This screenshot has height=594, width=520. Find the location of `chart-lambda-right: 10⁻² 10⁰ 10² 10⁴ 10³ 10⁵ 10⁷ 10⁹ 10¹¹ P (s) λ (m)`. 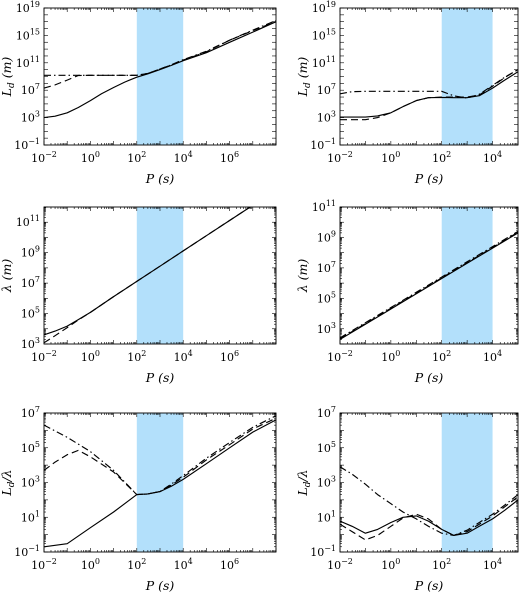

chart-lambda-right: 10⁻² 10⁰ 10² 10⁴ 10³ 10⁵ 10⁷ 10⁹ 10¹¹ P (s) λ (m) is located at coordinates (407, 292).